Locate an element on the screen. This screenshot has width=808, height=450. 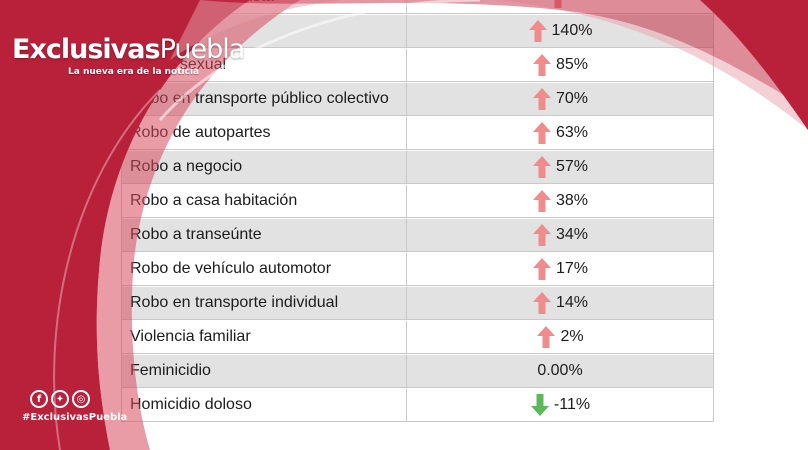
social-icons: f ✦ ◎ is located at coordinates (60, 399).